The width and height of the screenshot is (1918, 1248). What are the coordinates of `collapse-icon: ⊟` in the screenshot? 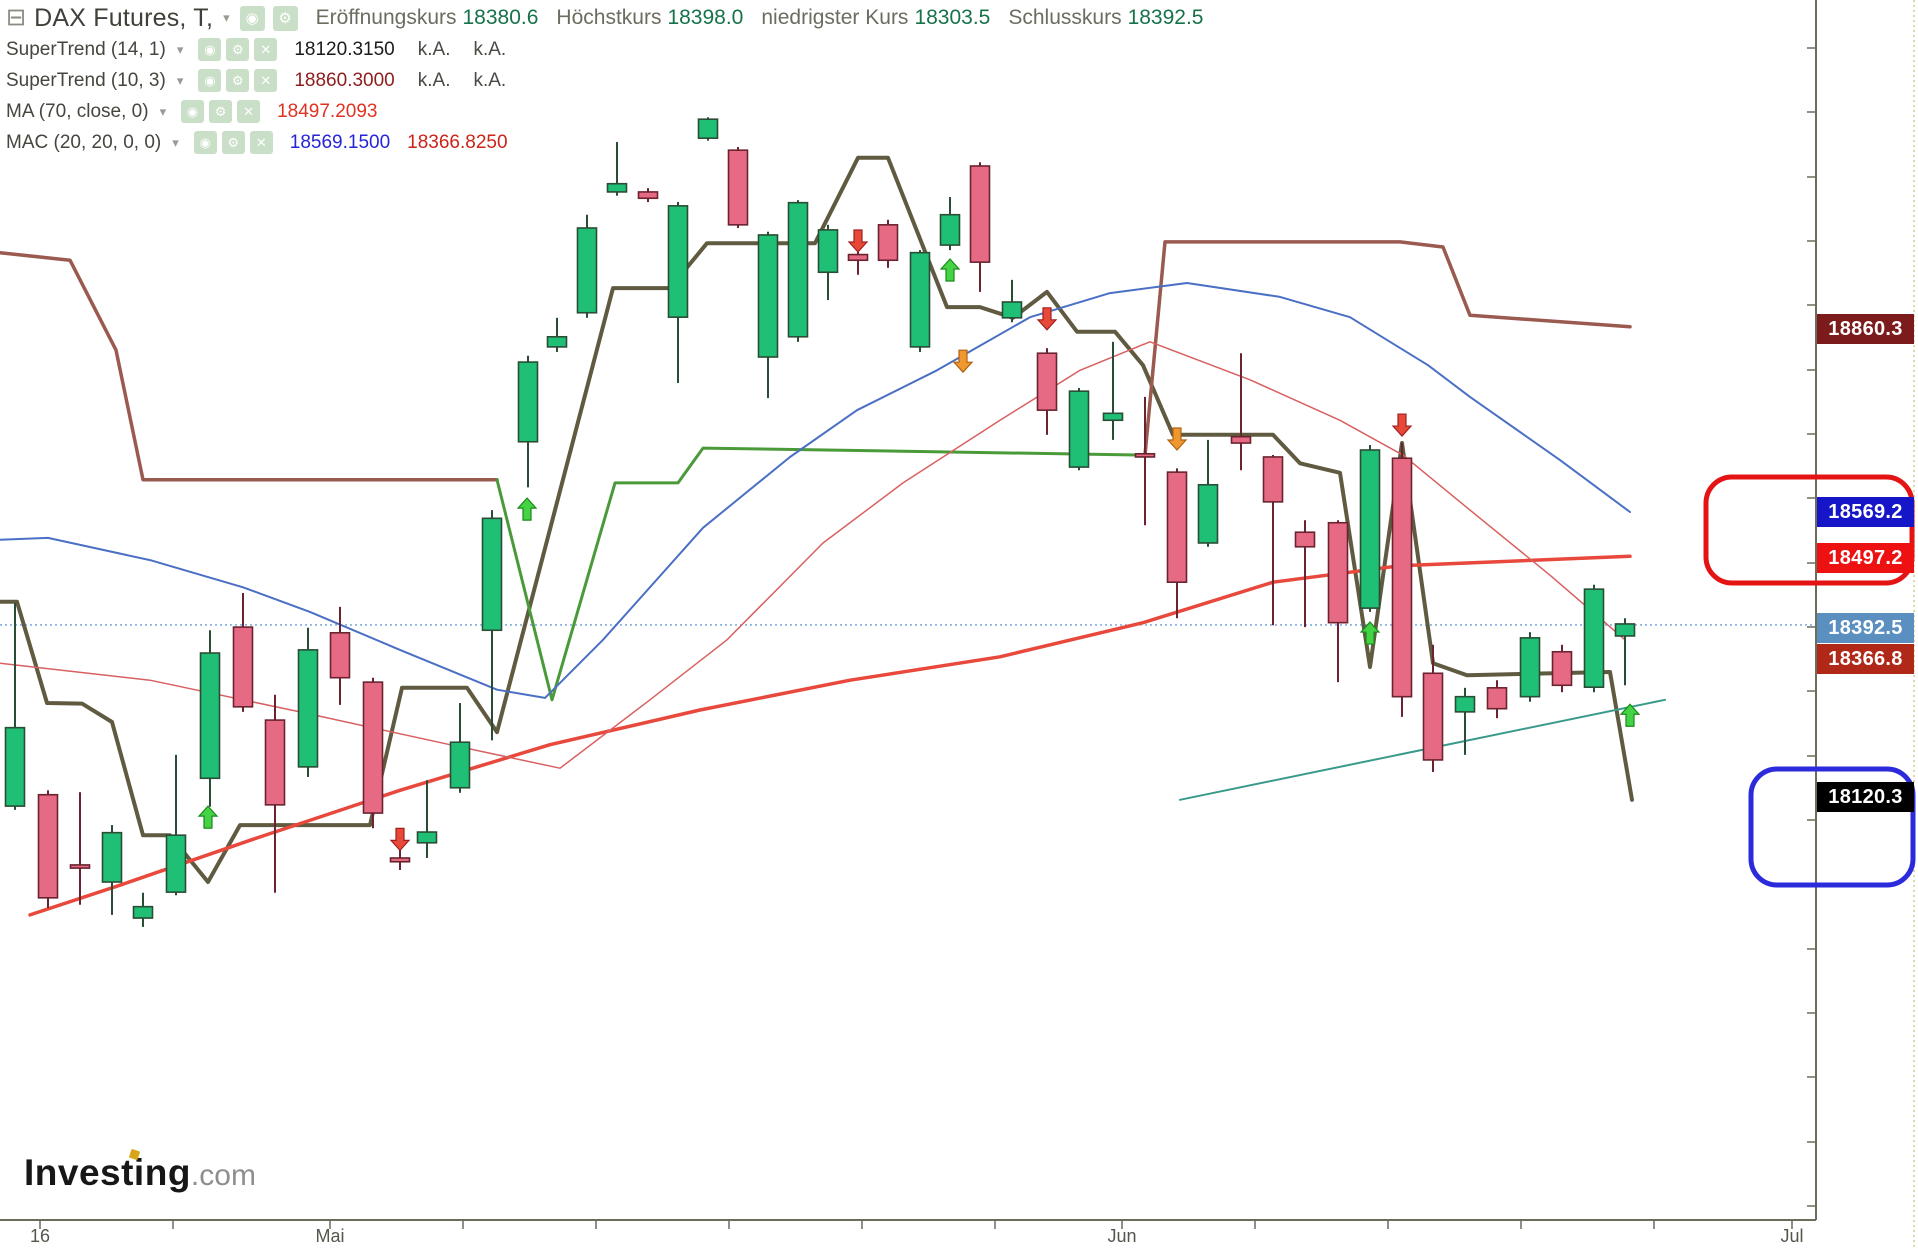 It's located at (16, 17).